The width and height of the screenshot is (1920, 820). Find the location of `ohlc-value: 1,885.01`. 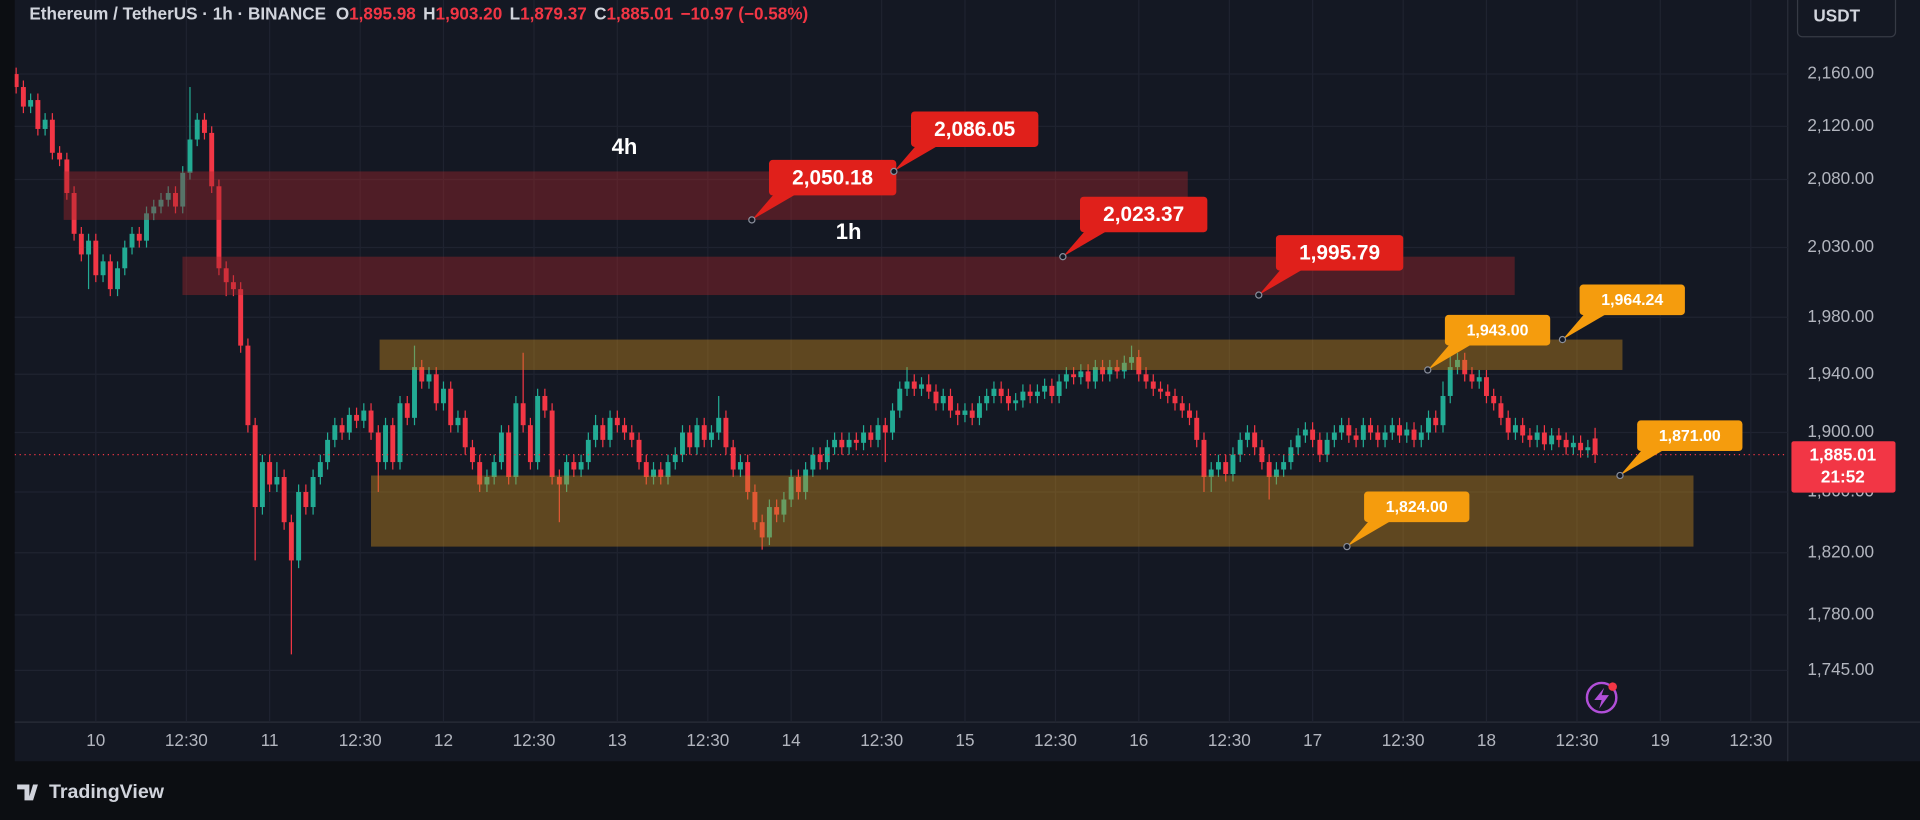

ohlc-value: 1,885.01 is located at coordinates (639, 13).